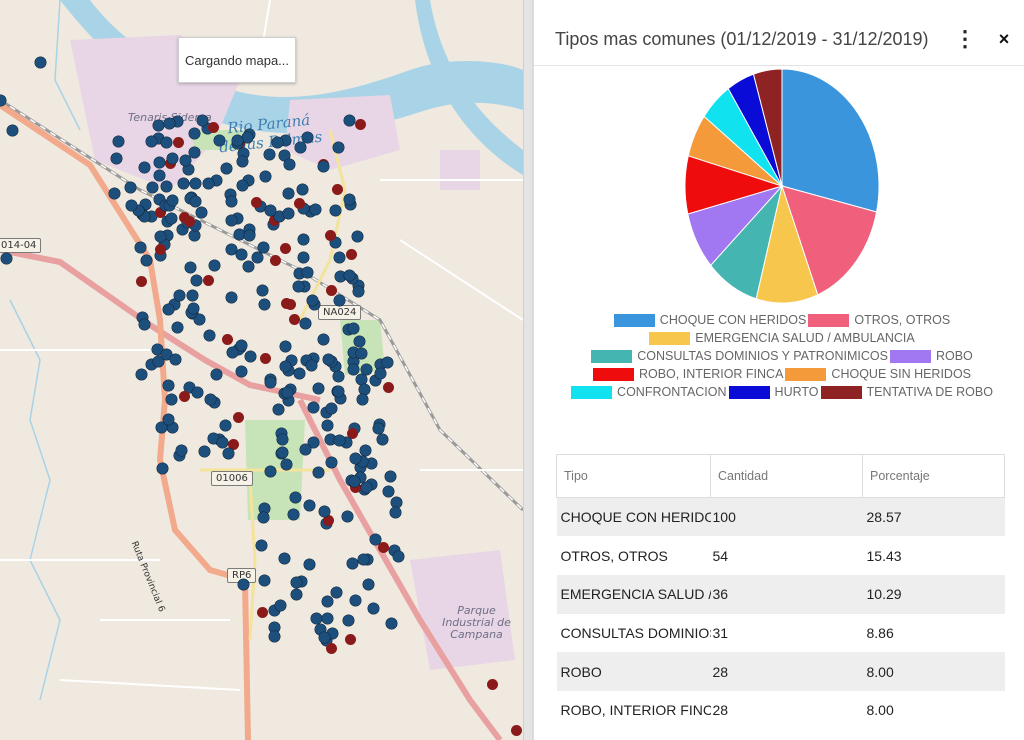 The image size is (1024, 740). Describe the element at coordinates (528, 370) in the screenshot. I see `panel-divider` at that location.